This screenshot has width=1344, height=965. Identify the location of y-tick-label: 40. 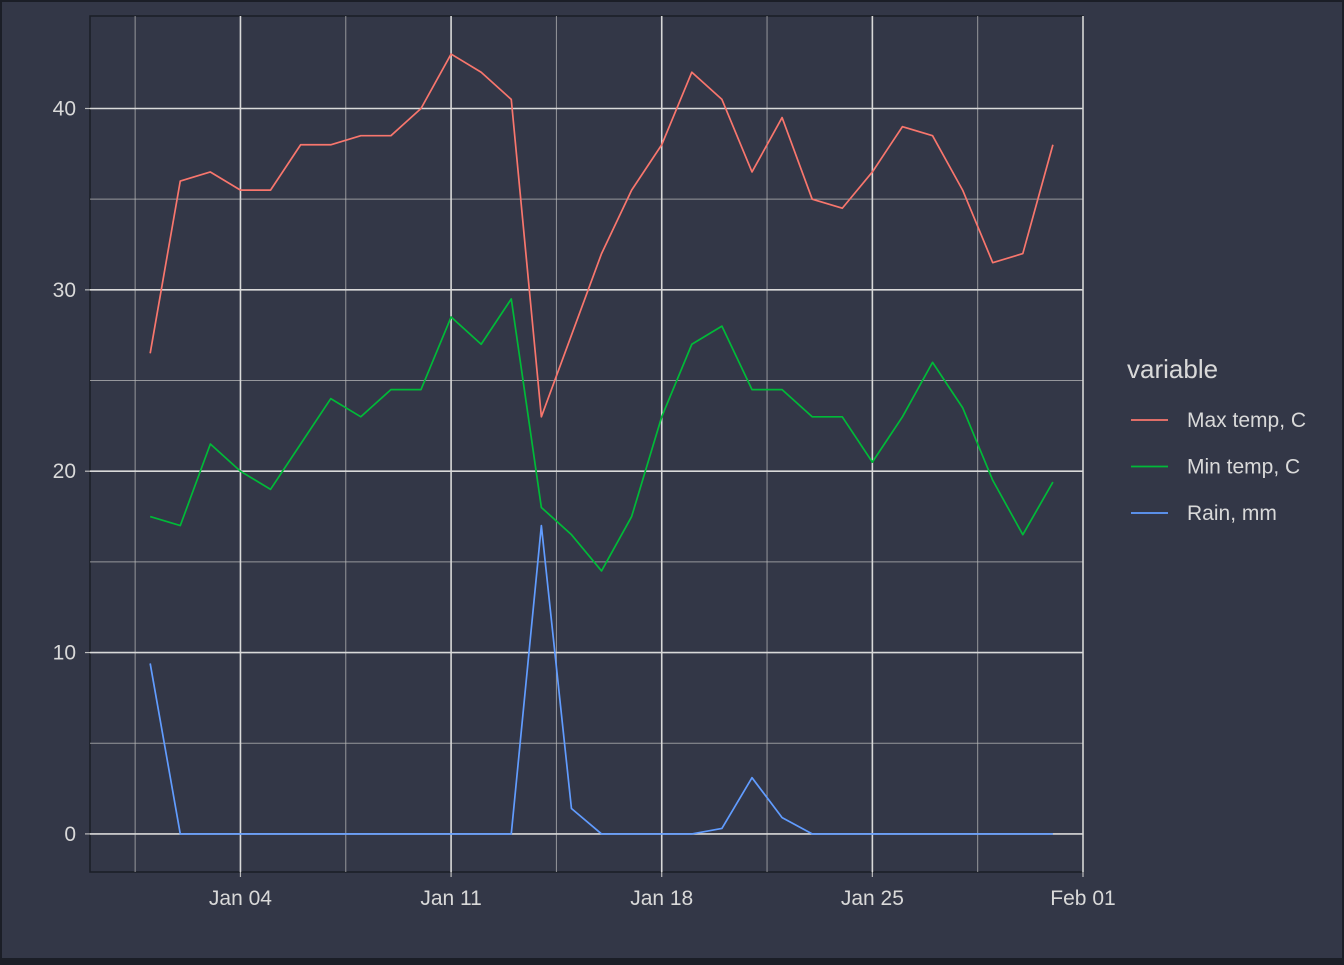
(64, 108).